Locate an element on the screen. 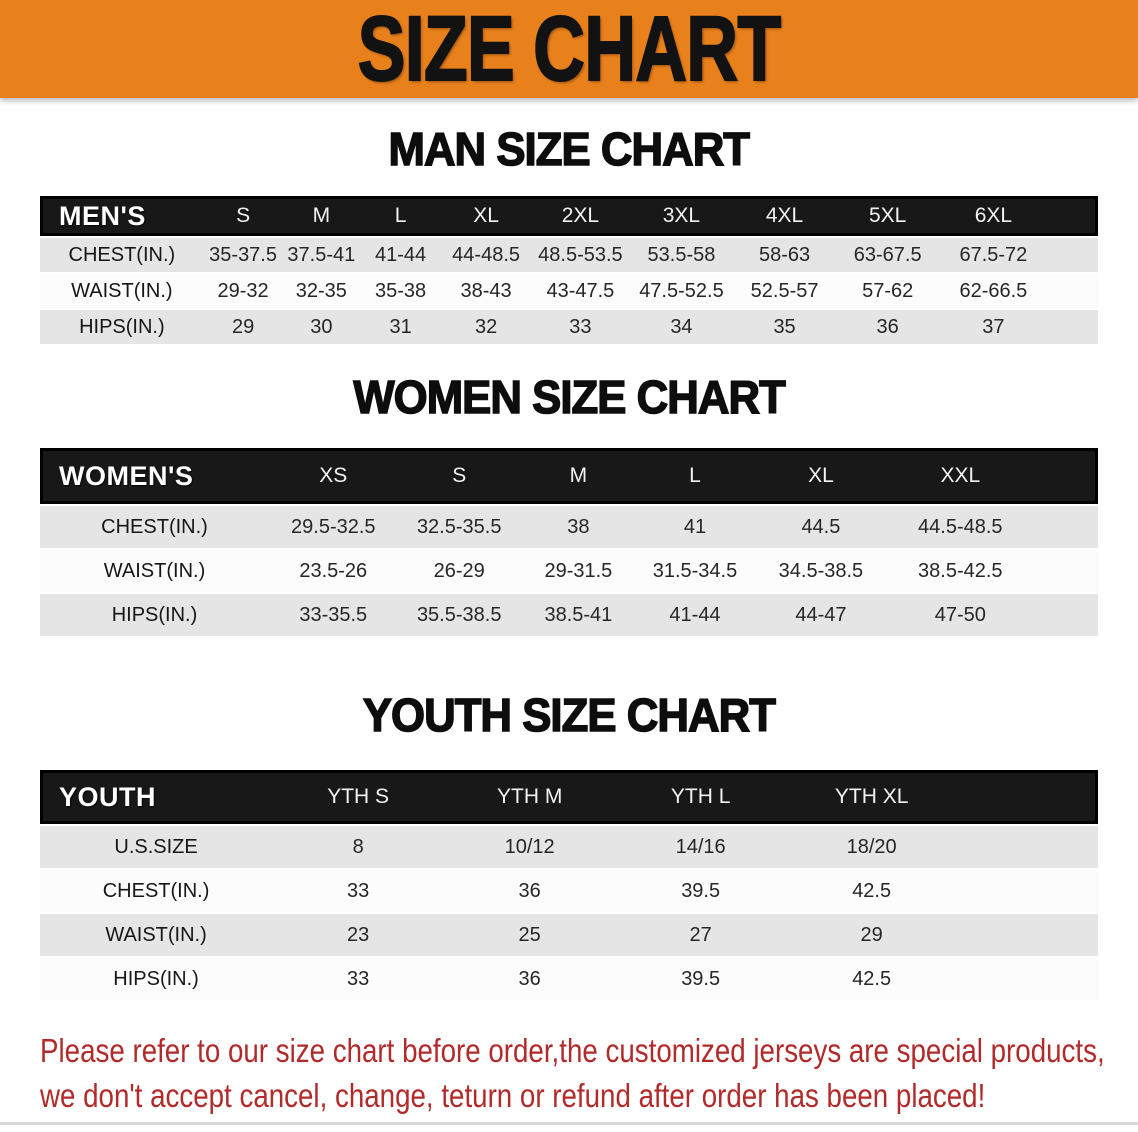 The image size is (1138, 1132). measurement-value: 35 is located at coordinates (784, 327).